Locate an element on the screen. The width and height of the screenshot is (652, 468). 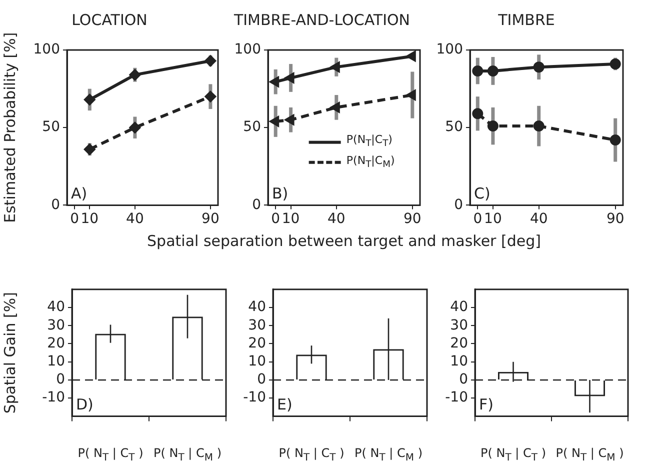
chart-title: TIMBRE-AND-LOCATION is located at coordinates (321, 19).